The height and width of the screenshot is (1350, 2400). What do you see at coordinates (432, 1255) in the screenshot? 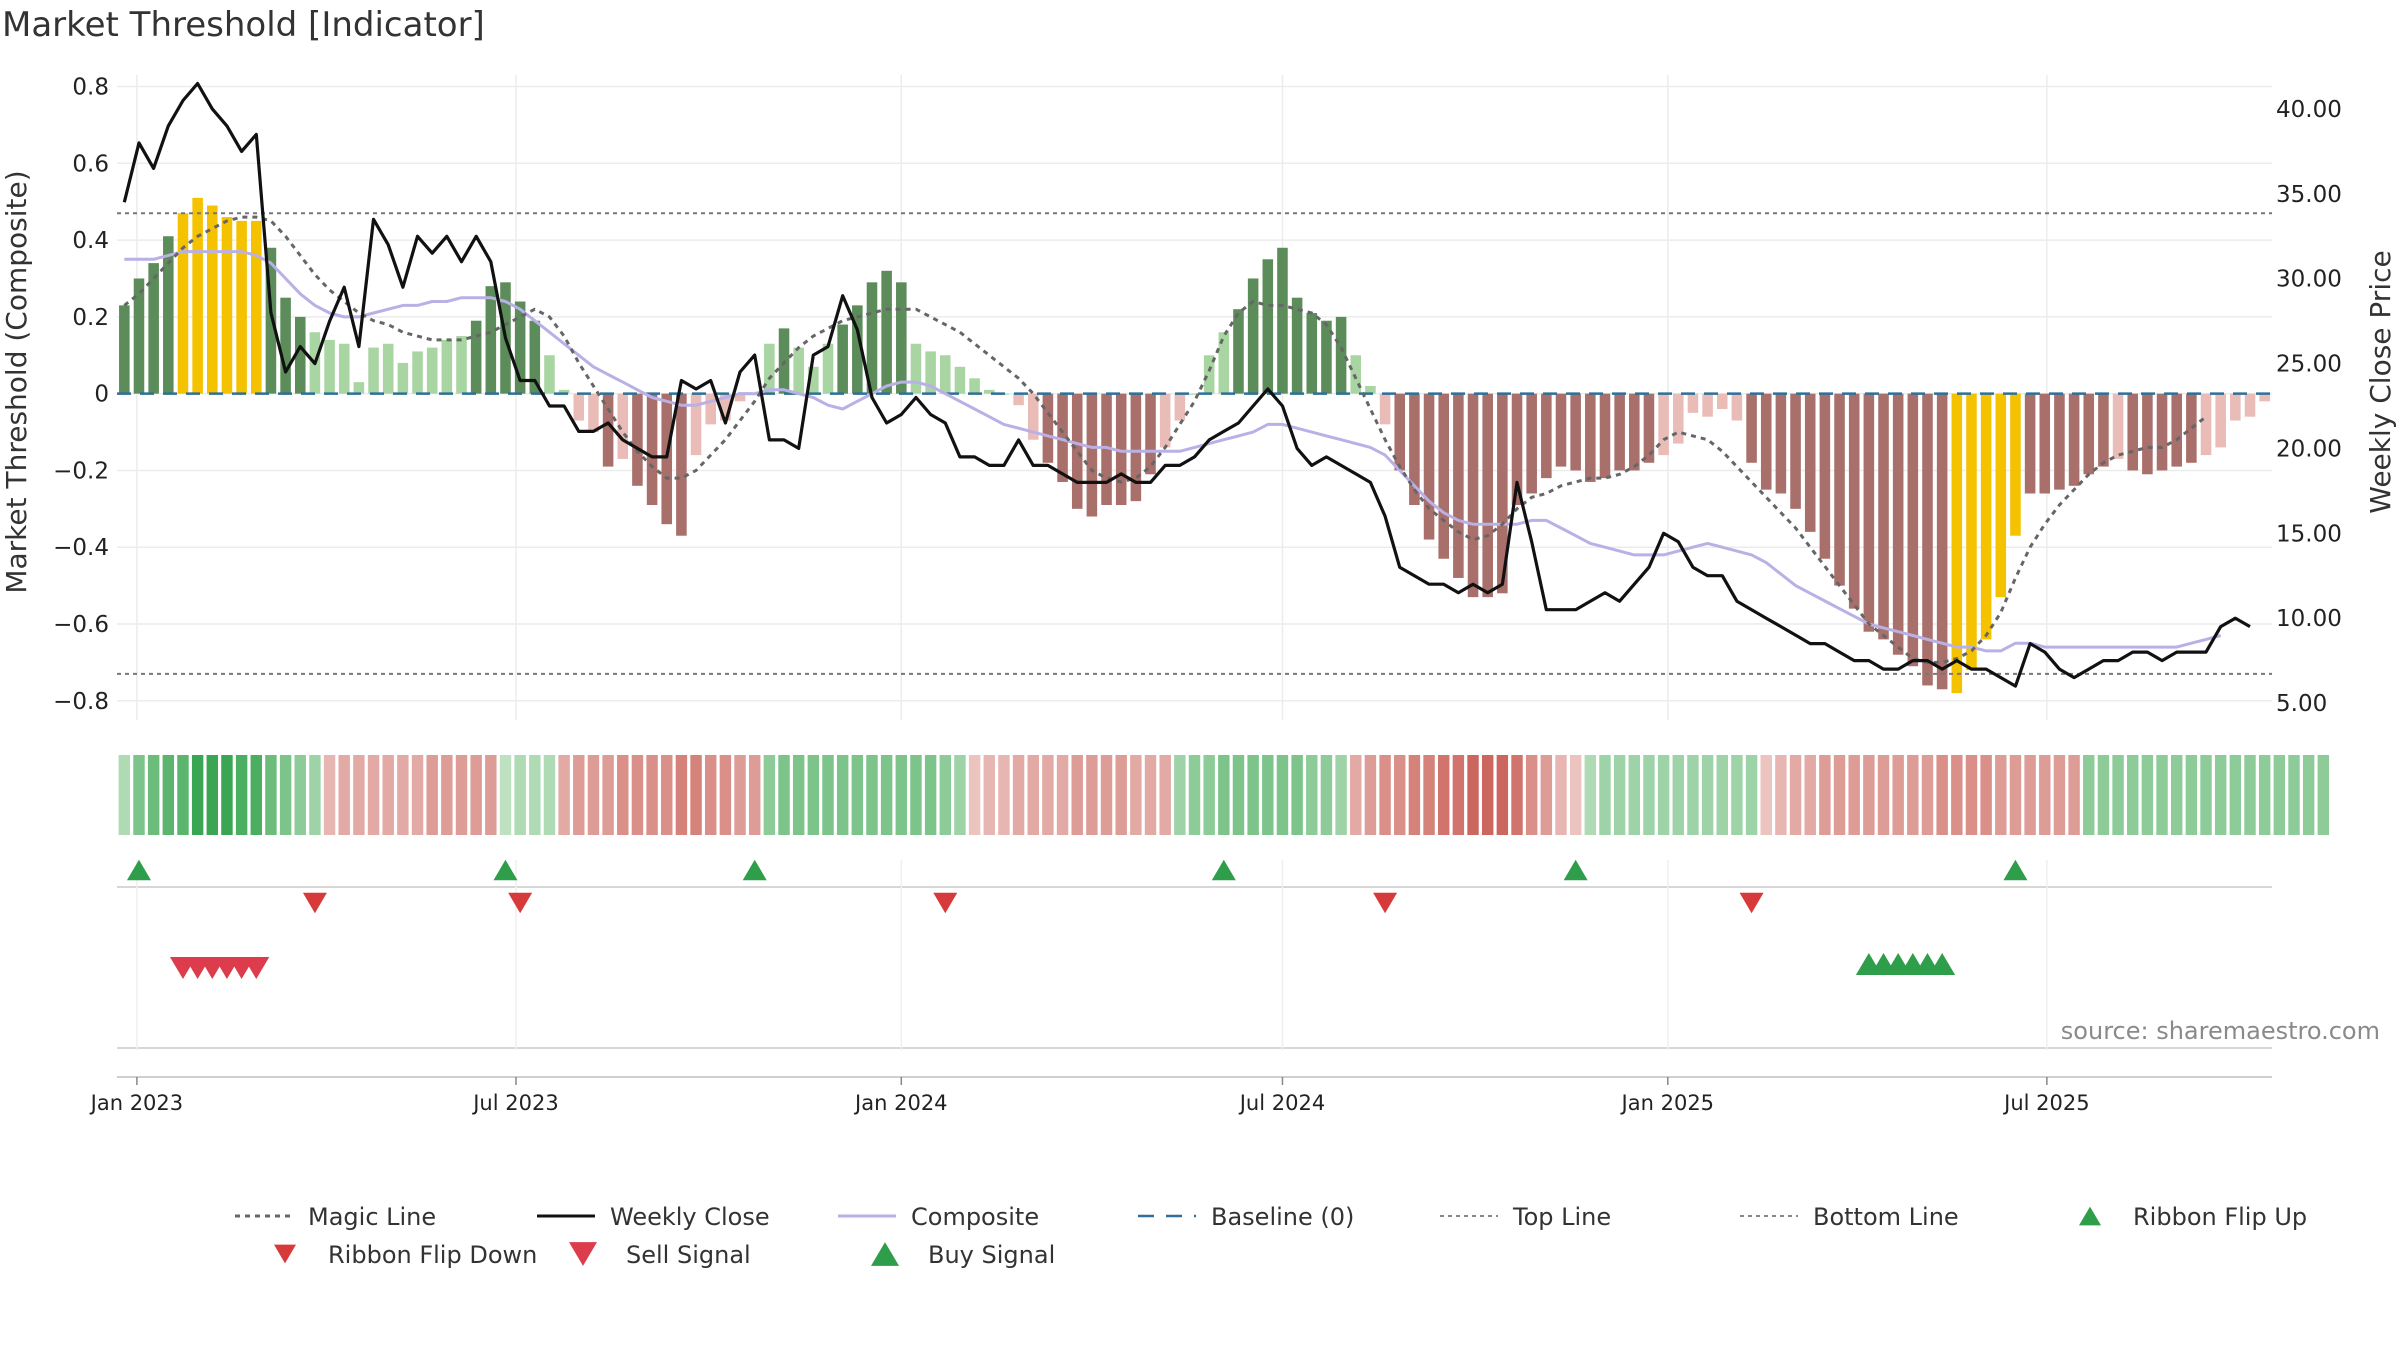
I see `legend-label: Ribbon Flip Down` at bounding box center [432, 1255].